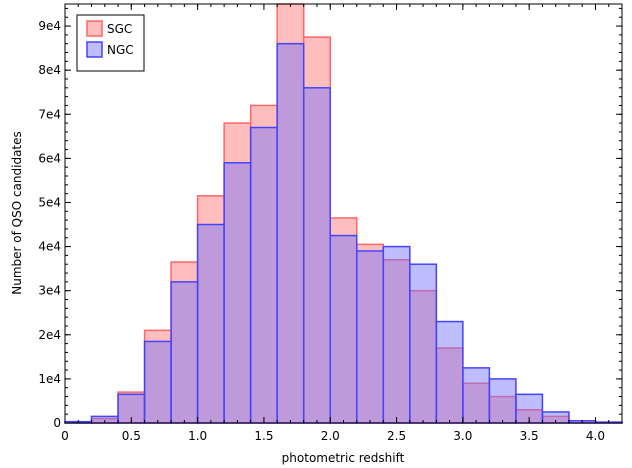  What do you see at coordinates (595, 436) in the screenshot?
I see `x-tick-label: 4.0` at bounding box center [595, 436].